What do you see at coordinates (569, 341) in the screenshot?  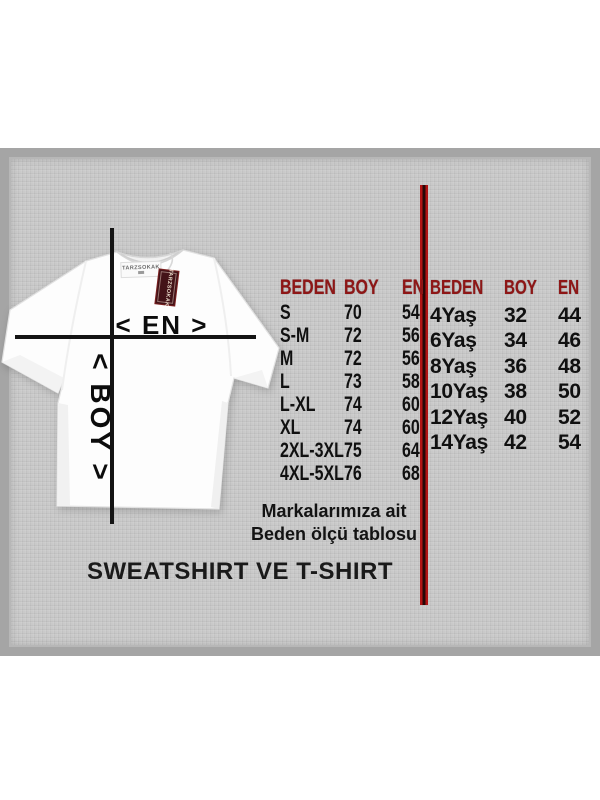 I see `table-cell: 46` at bounding box center [569, 341].